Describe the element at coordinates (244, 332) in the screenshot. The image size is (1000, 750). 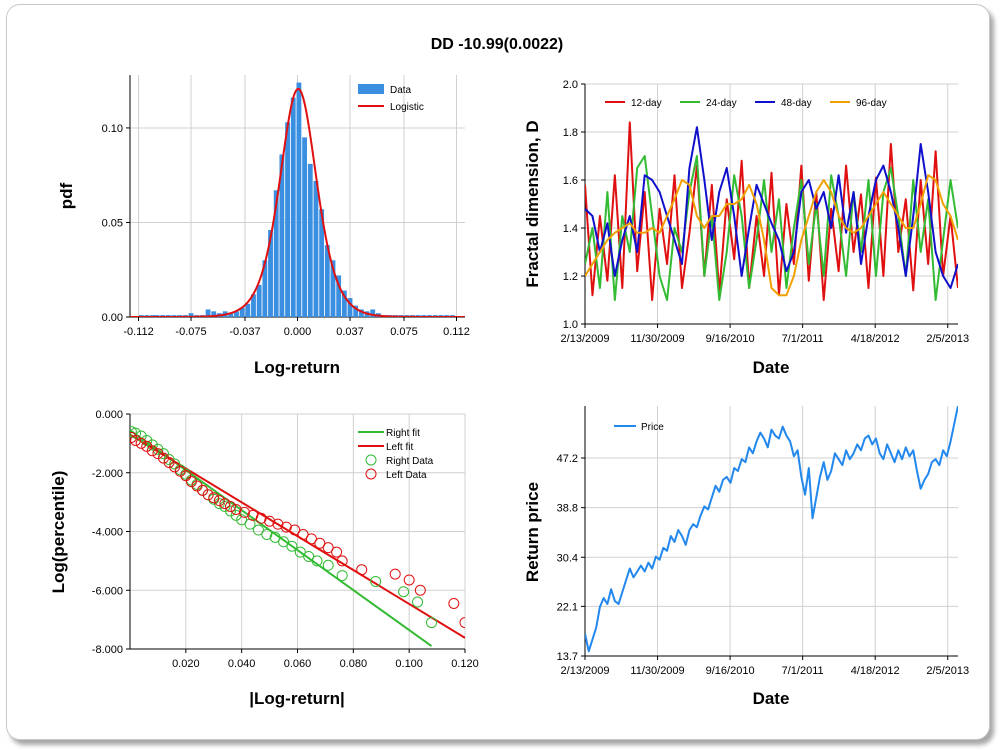
I see `pdf-xtick-label: -0.037` at that location.